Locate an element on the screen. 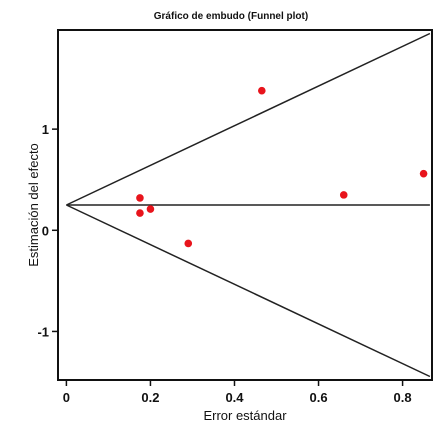 Image resolution: width=433 pixels, height=427 pixels. x-axis-label: Error estándar is located at coordinates (245, 415).